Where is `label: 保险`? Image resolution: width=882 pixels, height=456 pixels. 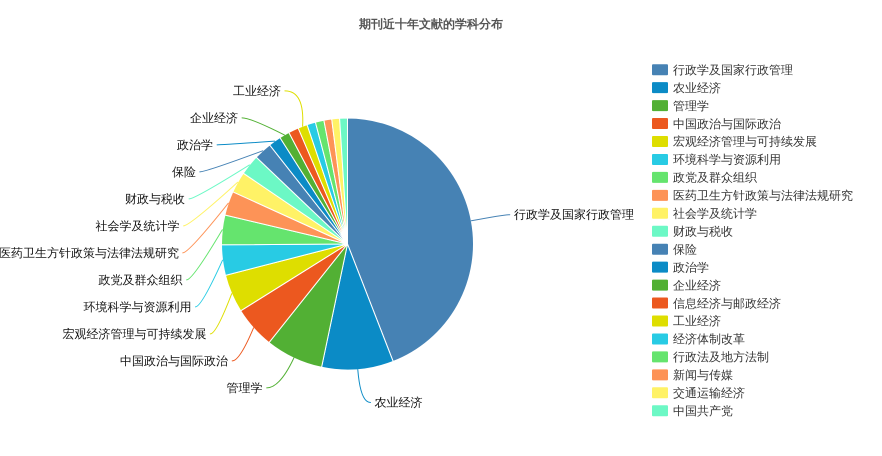
label: 保险 is located at coordinates (184, 171).